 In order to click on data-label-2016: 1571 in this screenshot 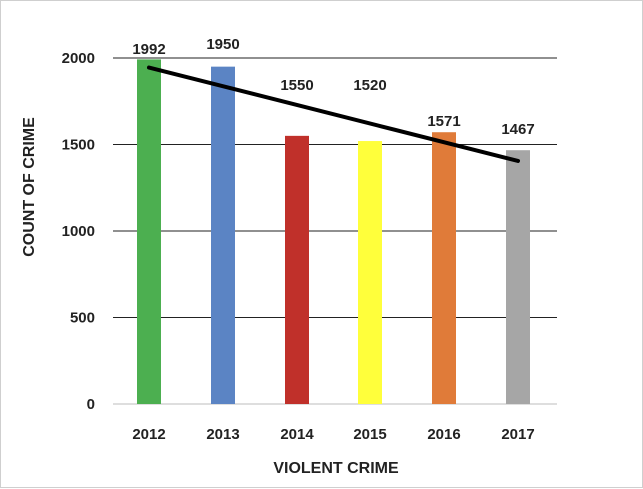, I will do `click(443, 121)`.